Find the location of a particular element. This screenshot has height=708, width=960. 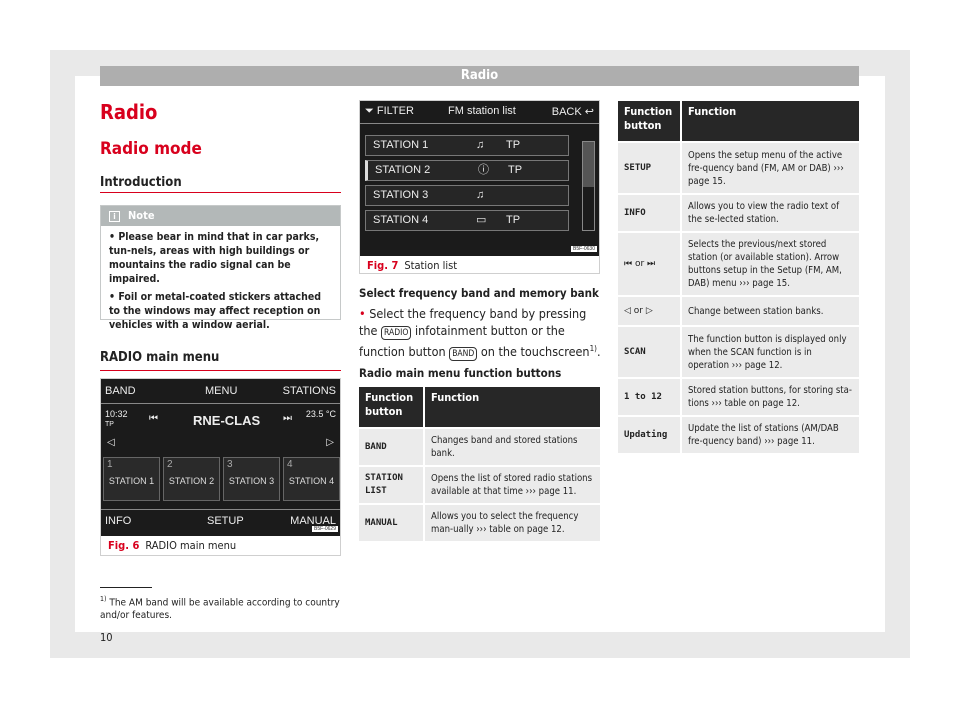

station-row: STATION 3 ♫ is located at coordinates (467, 195).